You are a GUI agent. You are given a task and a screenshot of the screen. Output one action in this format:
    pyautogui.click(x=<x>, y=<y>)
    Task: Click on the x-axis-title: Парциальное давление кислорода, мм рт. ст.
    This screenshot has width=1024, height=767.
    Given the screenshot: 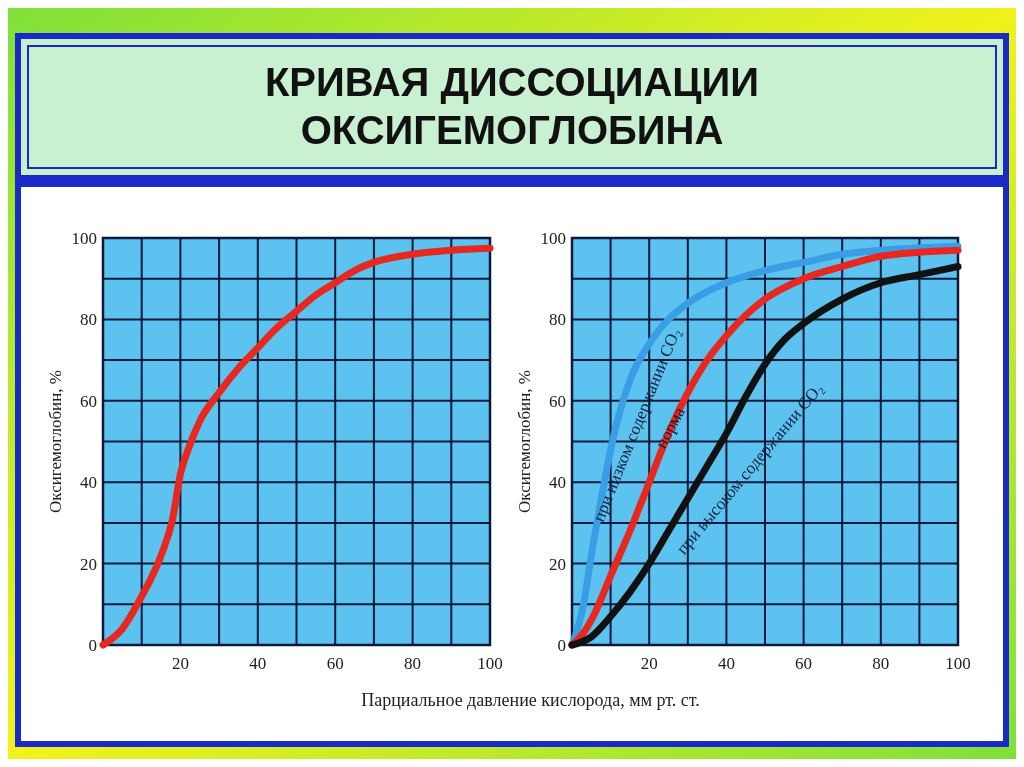 What is the action you would take?
    pyautogui.click(x=530, y=700)
    